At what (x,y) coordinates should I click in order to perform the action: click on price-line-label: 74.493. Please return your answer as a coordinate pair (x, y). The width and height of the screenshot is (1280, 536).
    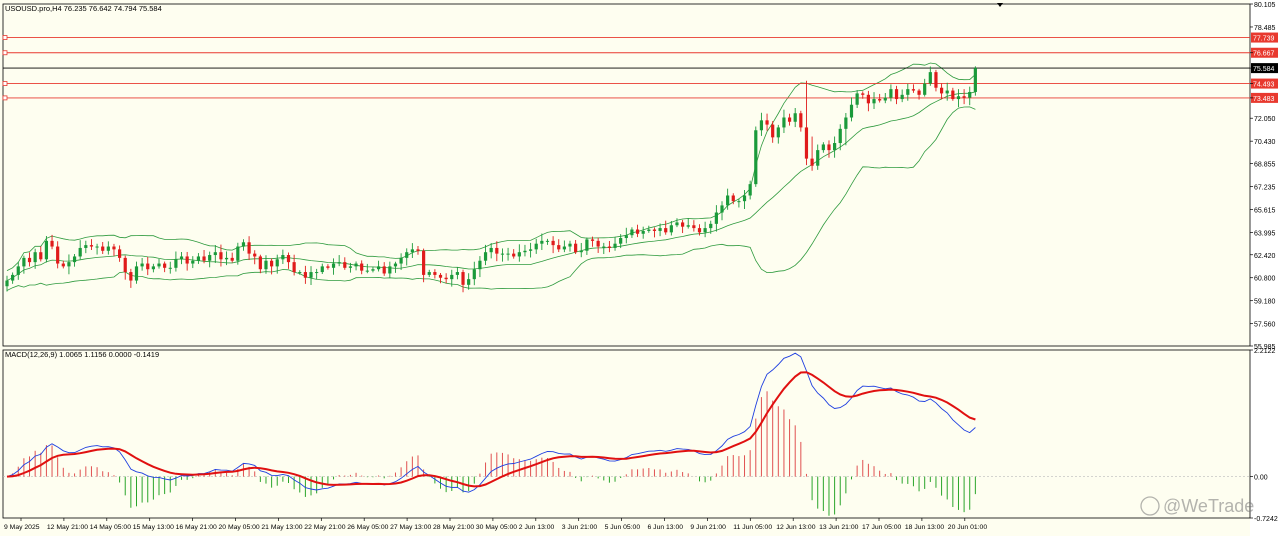
    Looking at the image, I should click on (1264, 85).